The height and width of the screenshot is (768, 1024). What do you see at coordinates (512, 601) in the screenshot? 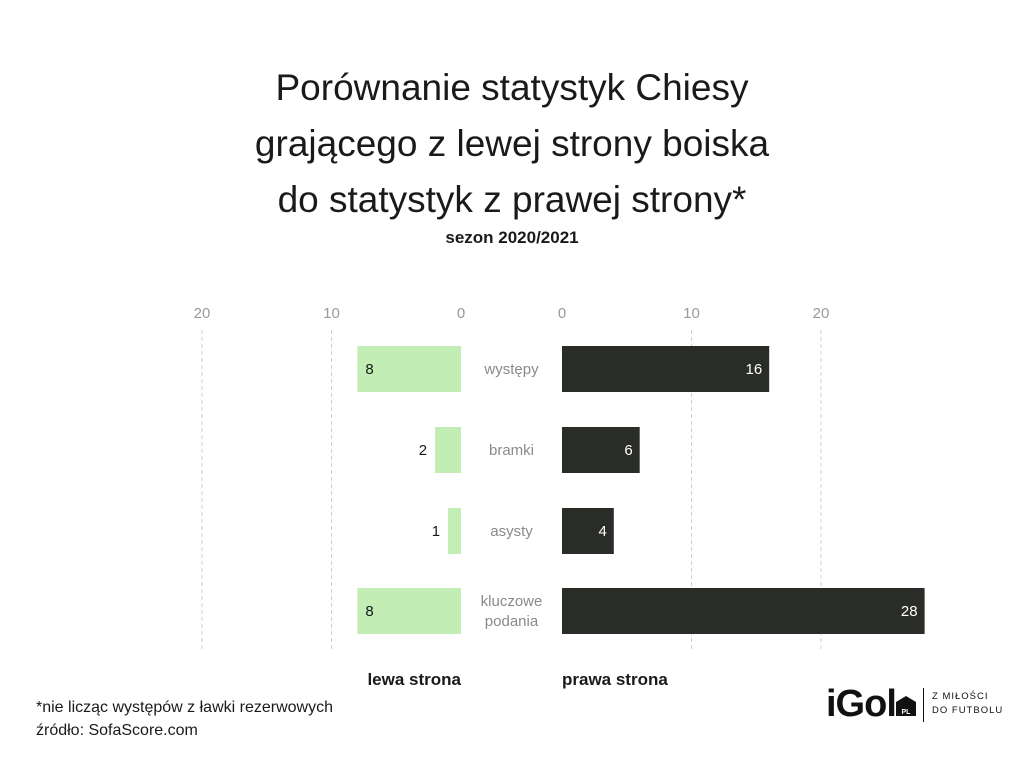
I see `category-label: kluczowe` at bounding box center [512, 601].